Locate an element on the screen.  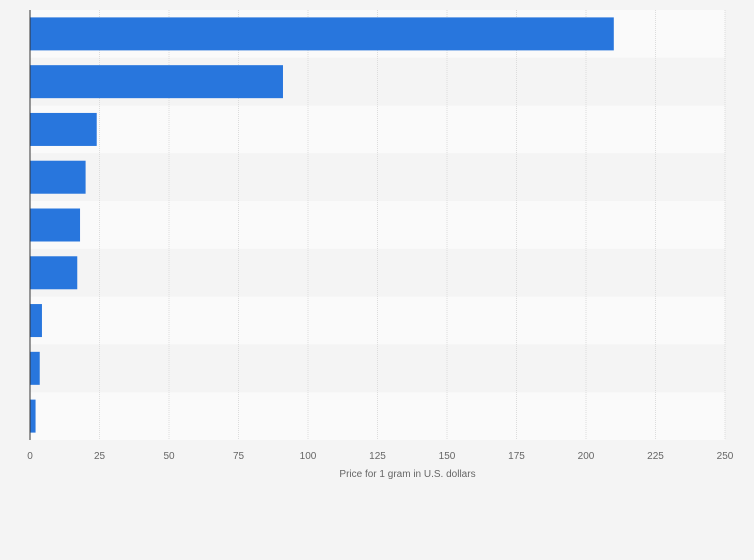
x-tick-label: 75 is located at coordinates (239, 456).